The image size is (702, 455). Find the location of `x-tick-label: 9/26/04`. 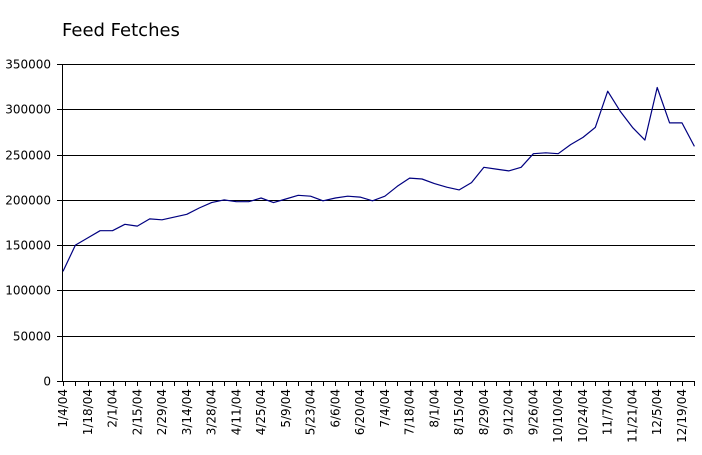

x-tick-label: 9/26/04 is located at coordinates (533, 412).